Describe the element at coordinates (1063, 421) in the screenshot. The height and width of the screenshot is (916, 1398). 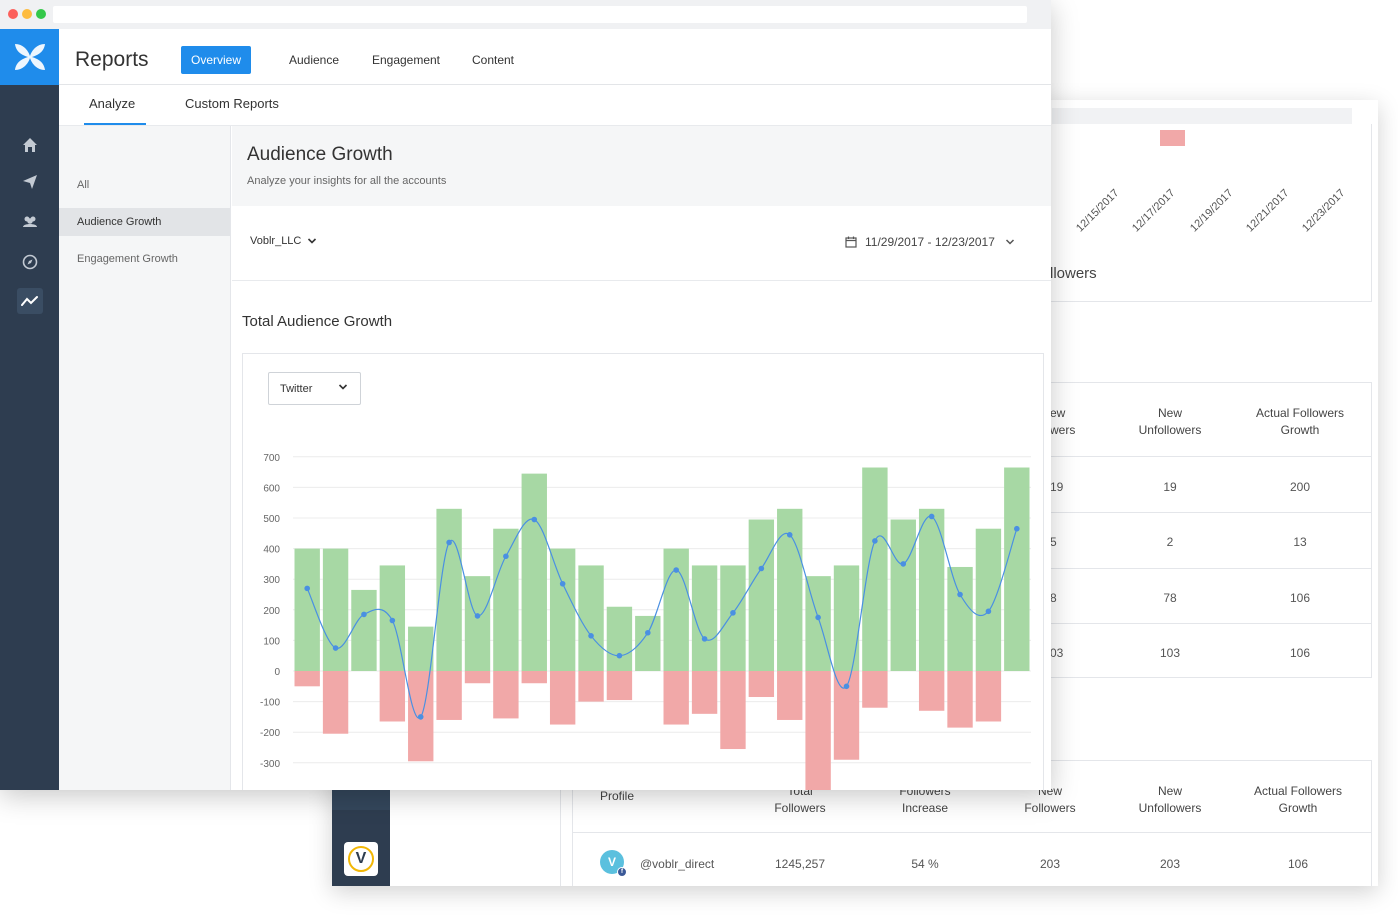
I see `background-table1-header: ew wers` at that location.